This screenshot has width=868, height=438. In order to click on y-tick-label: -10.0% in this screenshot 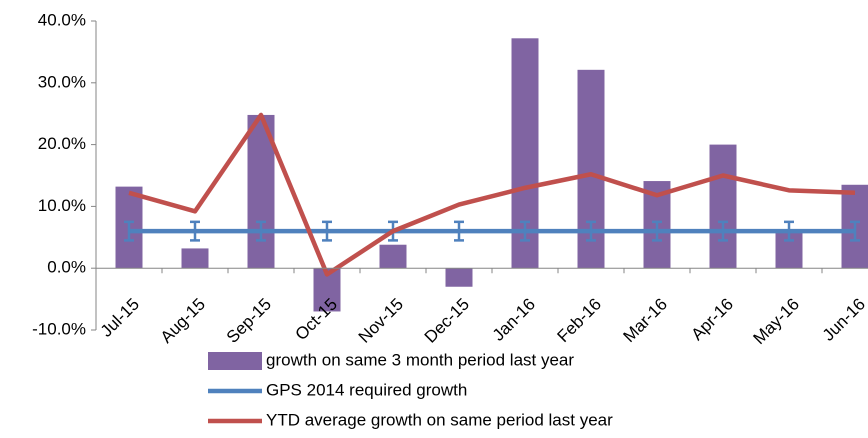, I will do `click(59, 328)`.